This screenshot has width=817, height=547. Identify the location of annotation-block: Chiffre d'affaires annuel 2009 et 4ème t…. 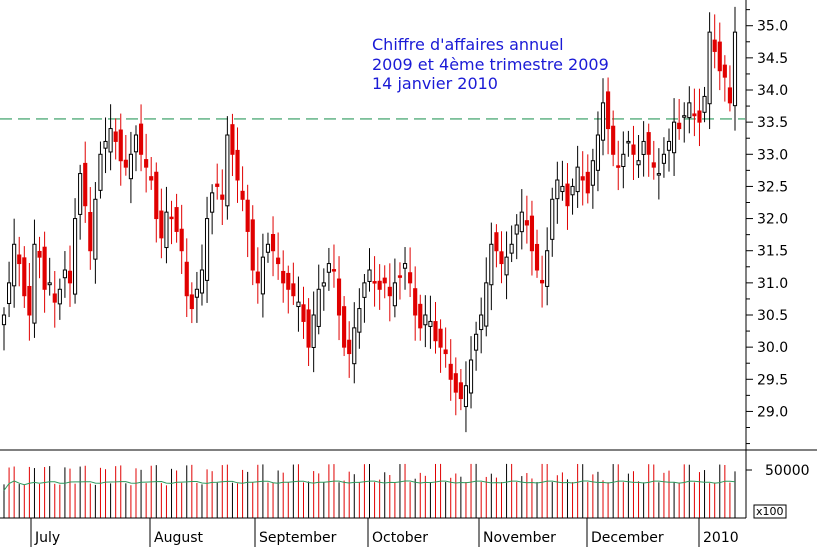
(490, 64).